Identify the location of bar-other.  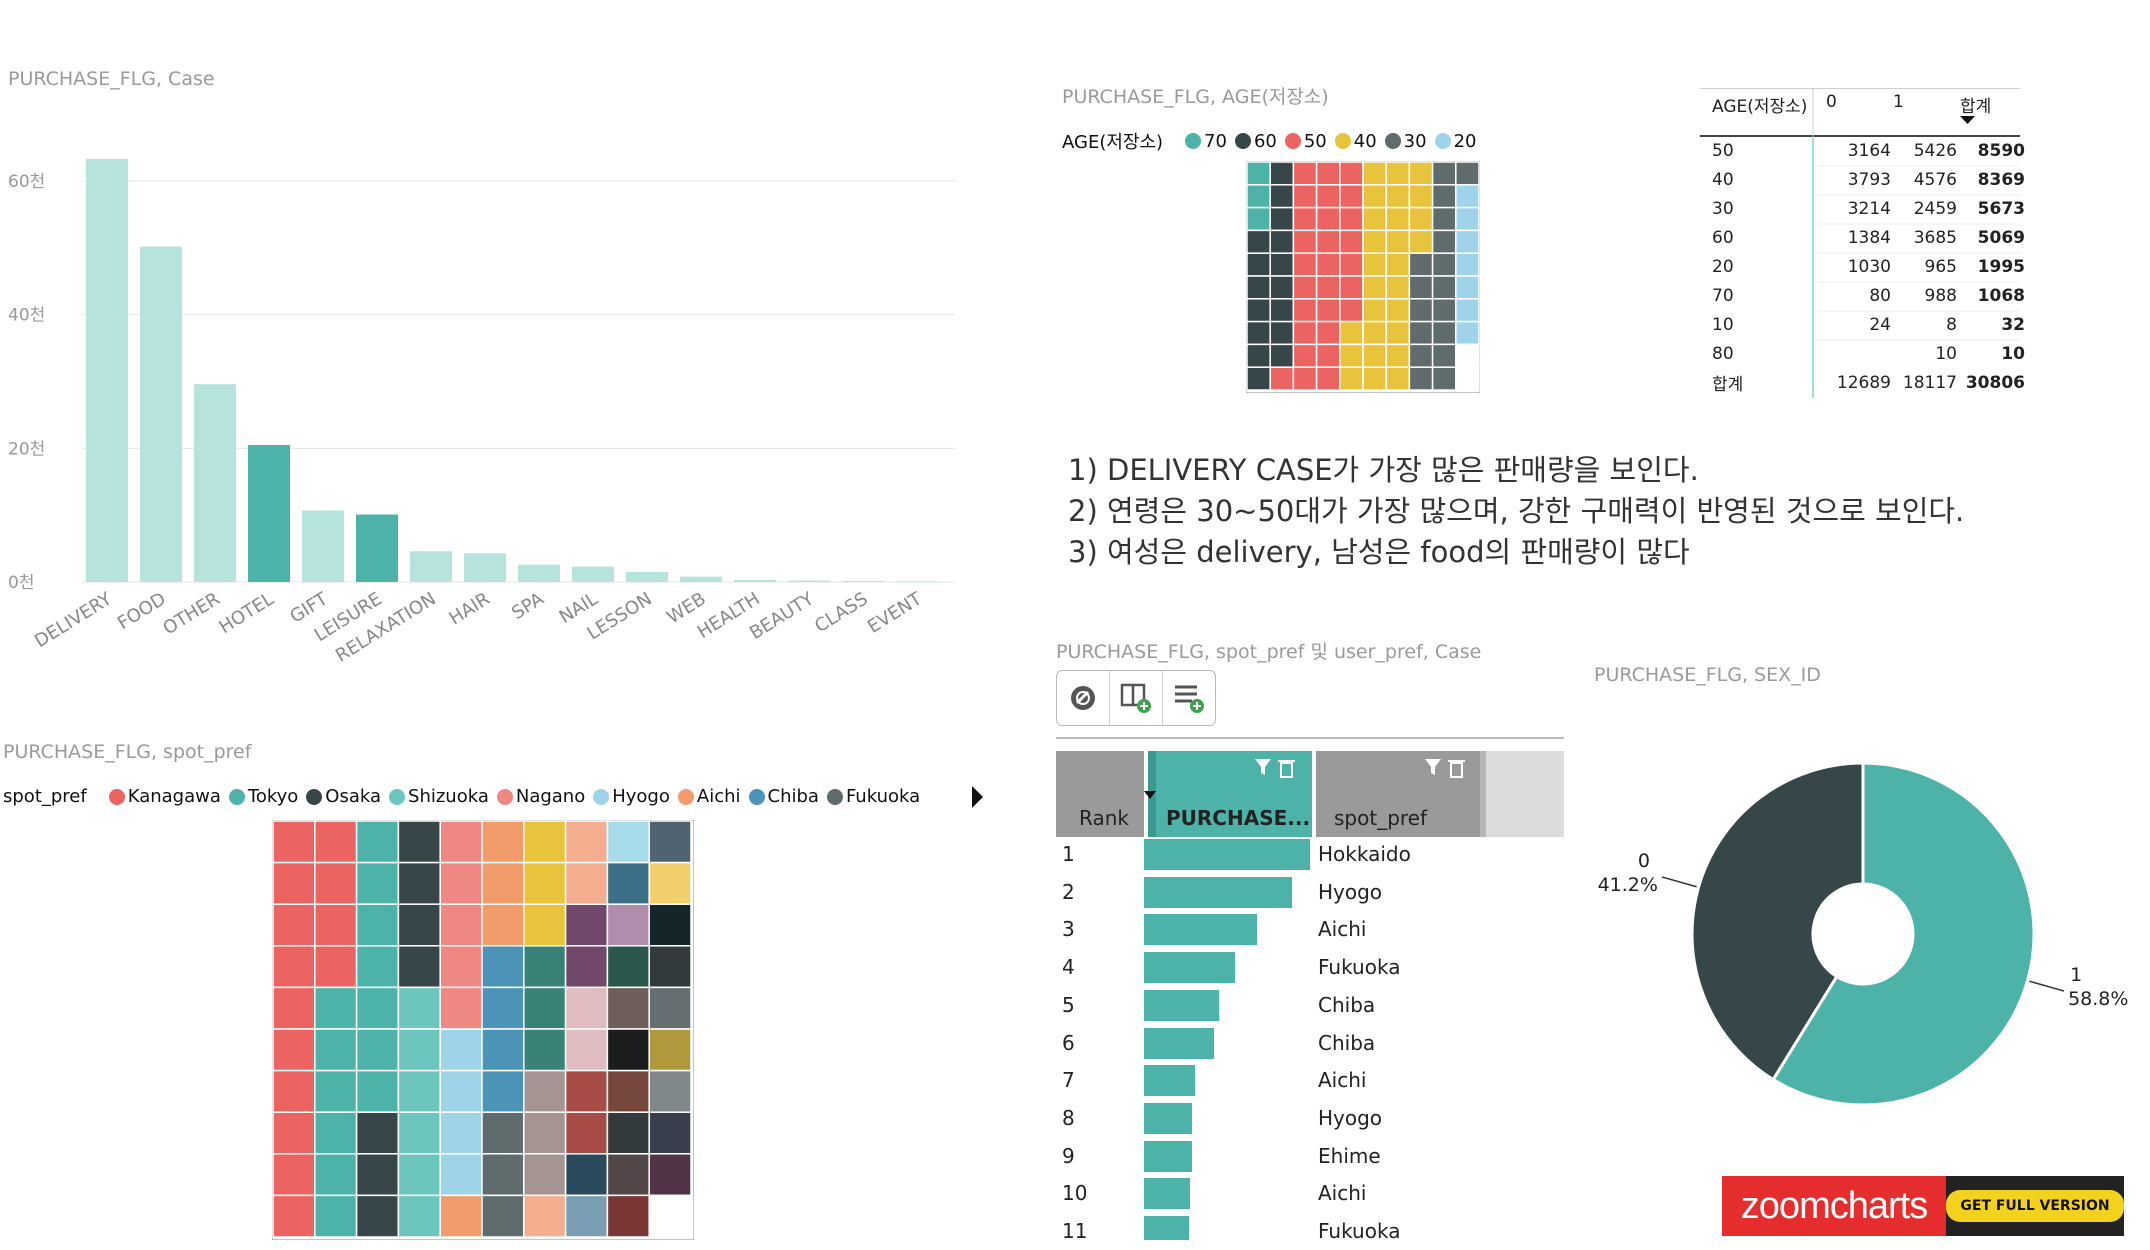
(215, 483).